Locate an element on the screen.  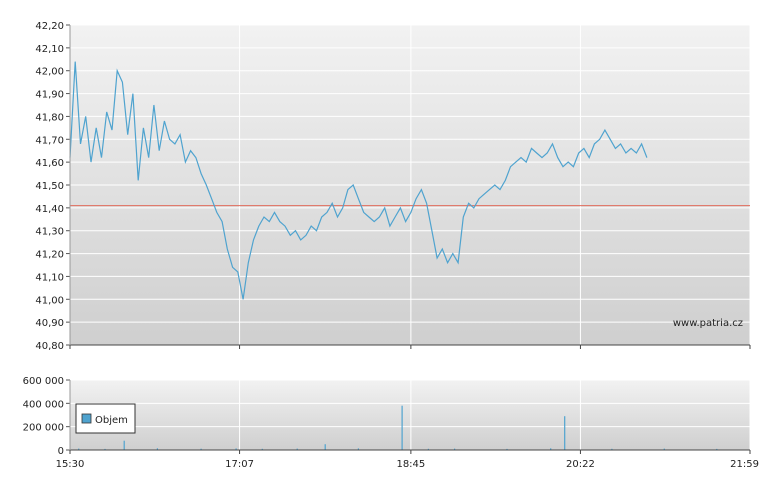
x-tick-label: 17:07 is located at coordinates (239, 464).